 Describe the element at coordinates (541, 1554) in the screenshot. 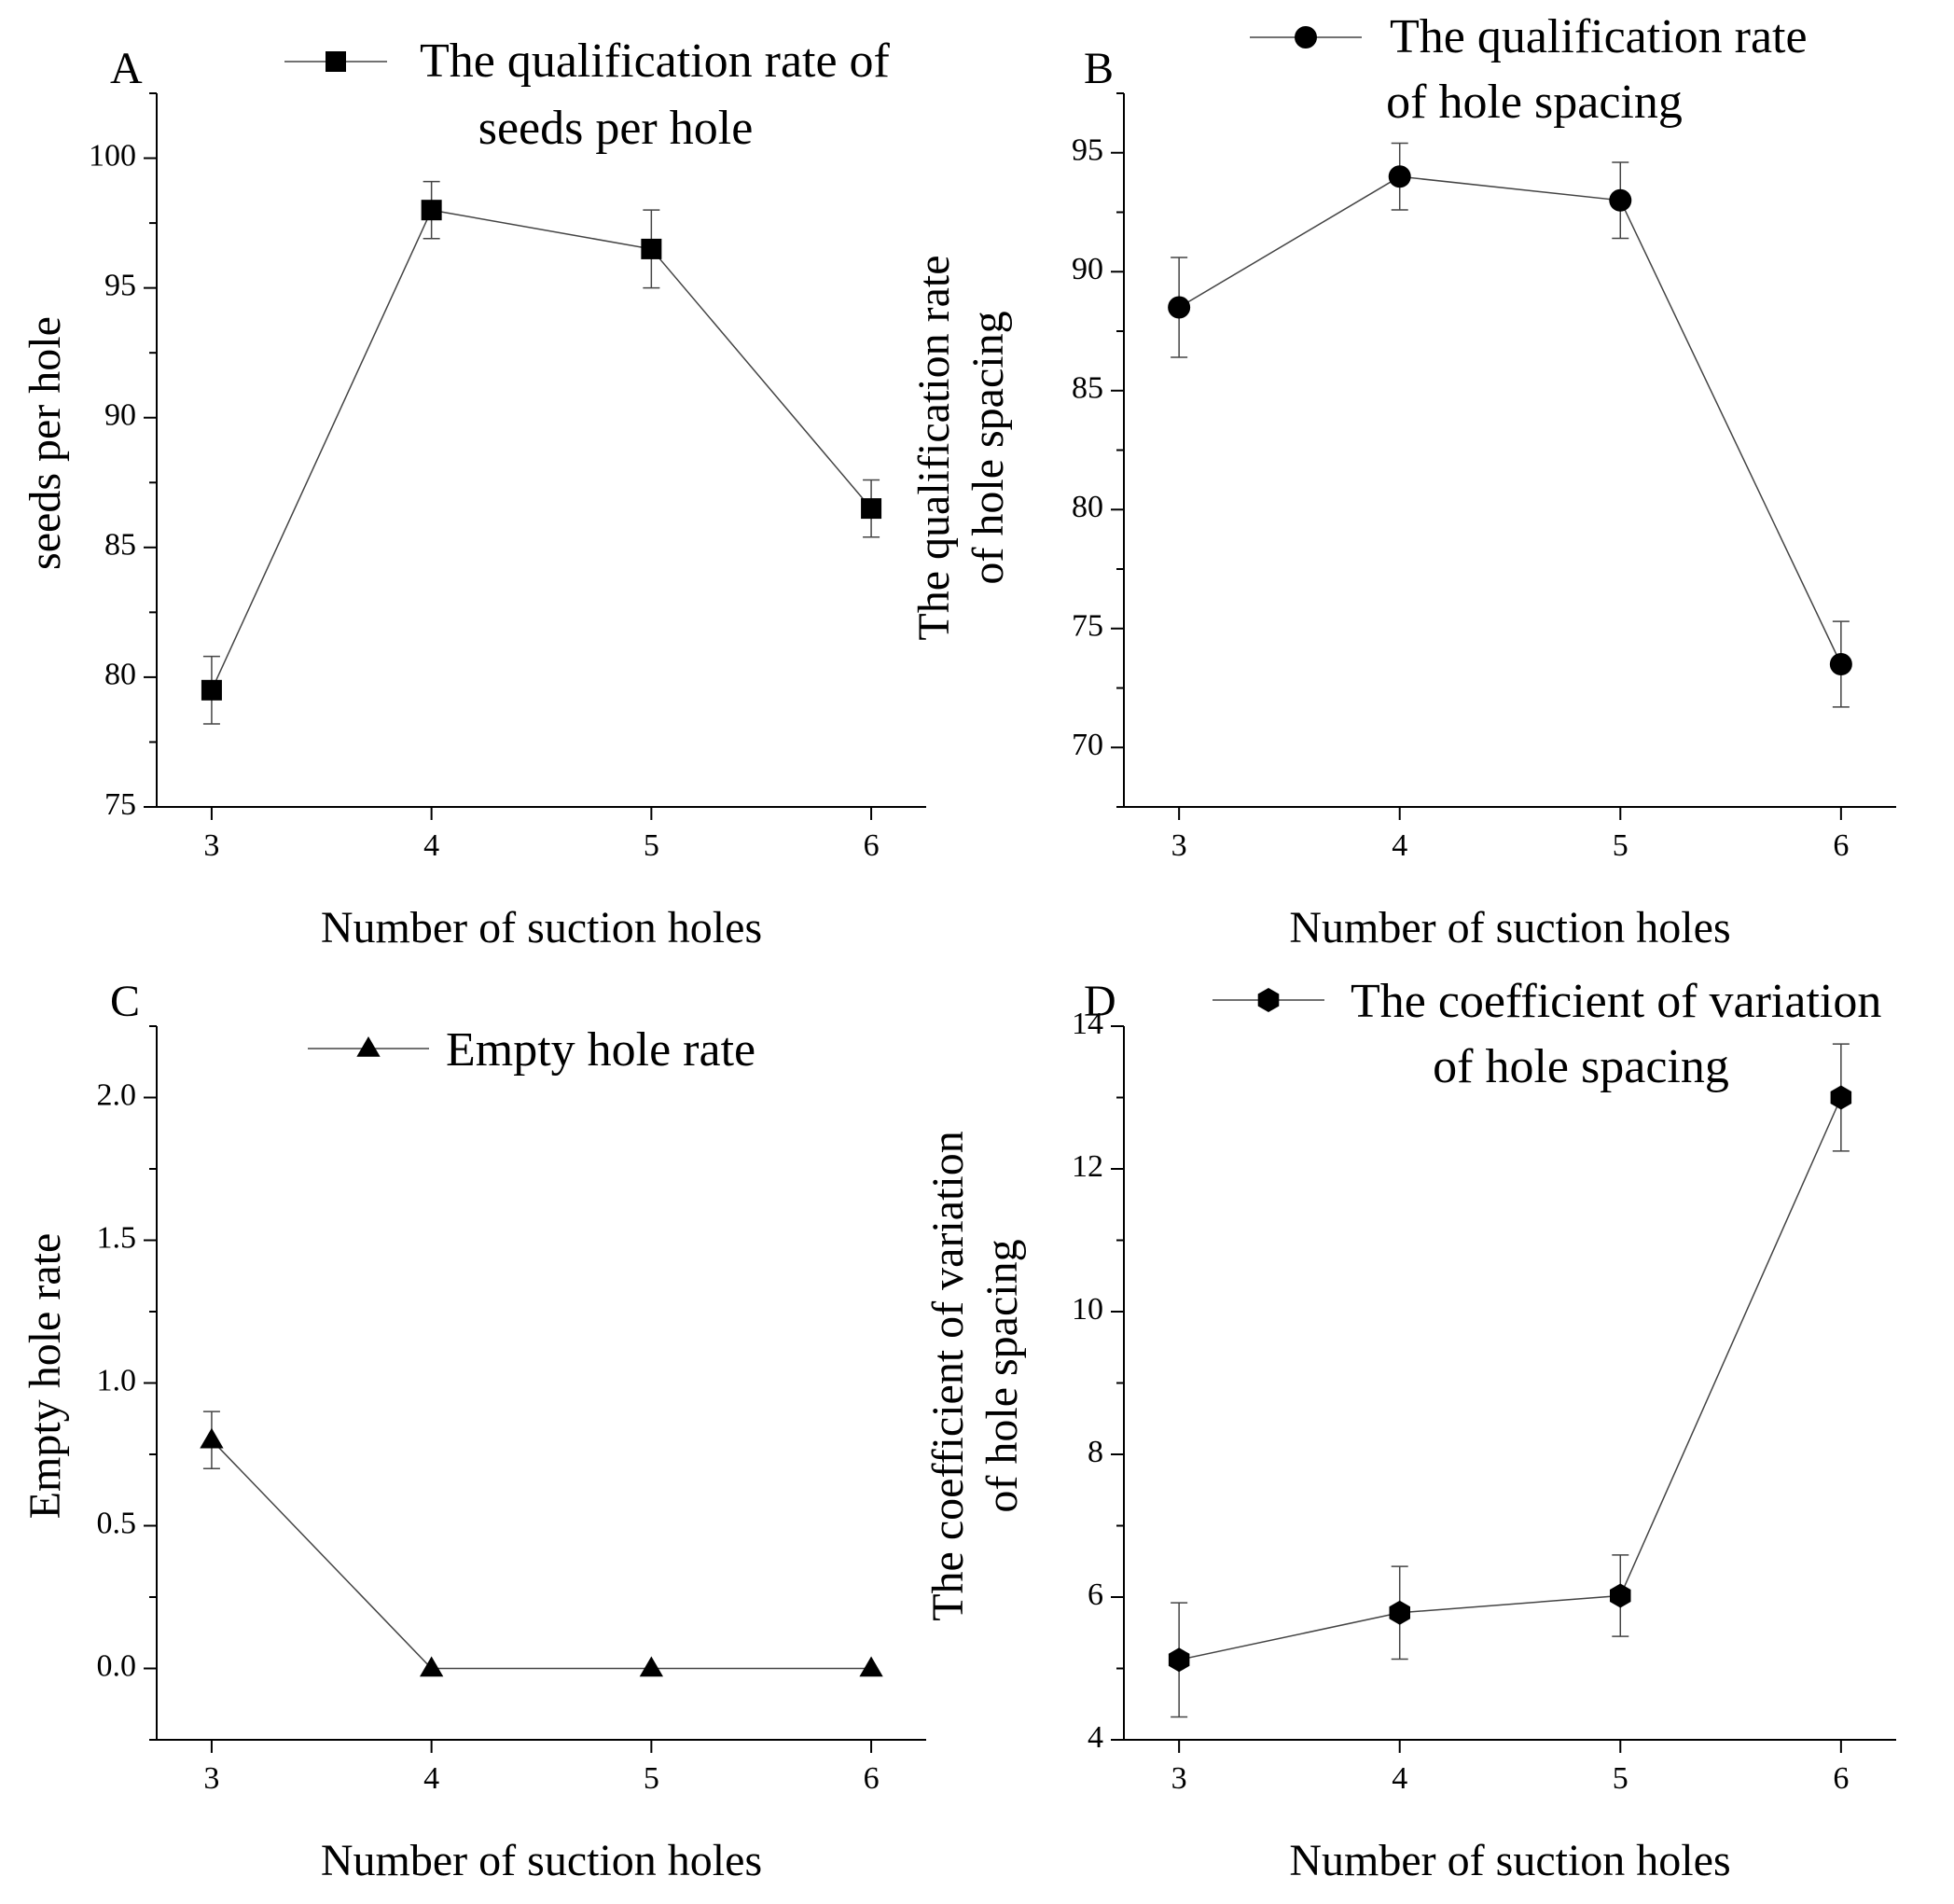

I see `panel-c-series-line` at that location.